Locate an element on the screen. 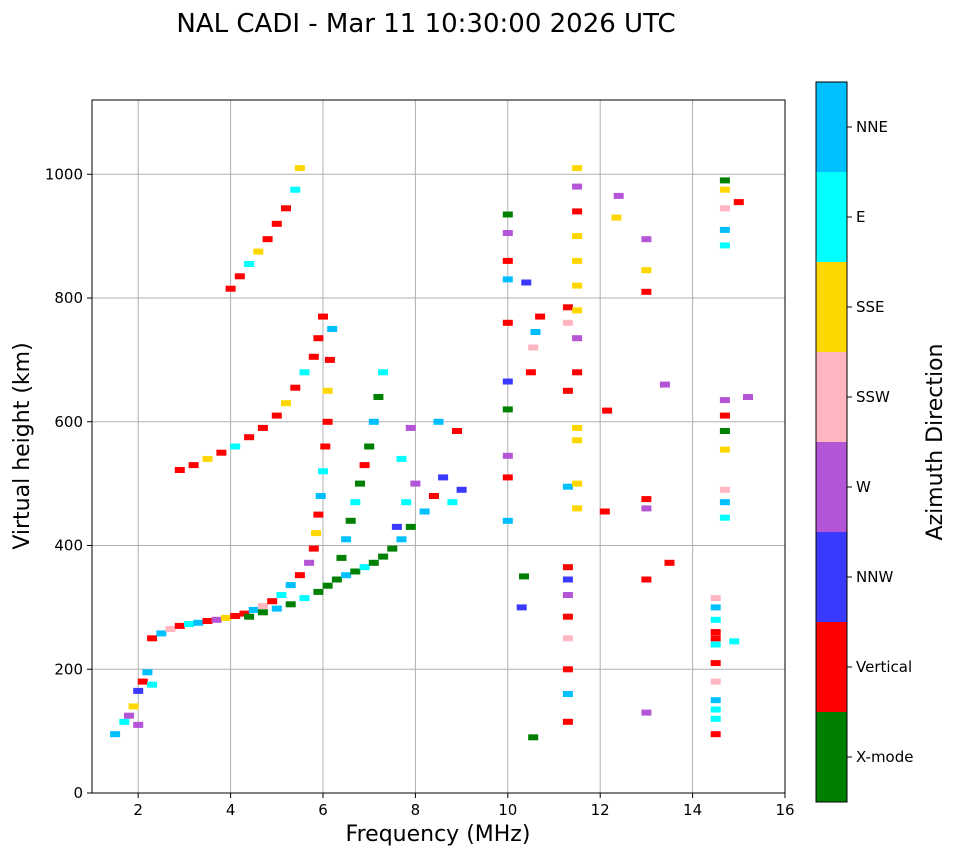 Image resolution: width=958 pixels, height=857 pixels. x-tick-label: 4 is located at coordinates (231, 810).